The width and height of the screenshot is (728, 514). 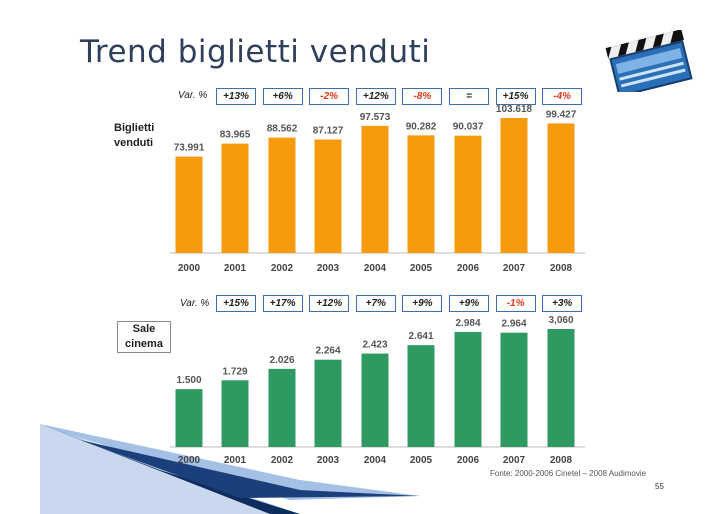 What do you see at coordinates (235, 135) in the screenshot?
I see `bar-value-label: 83.965` at bounding box center [235, 135].